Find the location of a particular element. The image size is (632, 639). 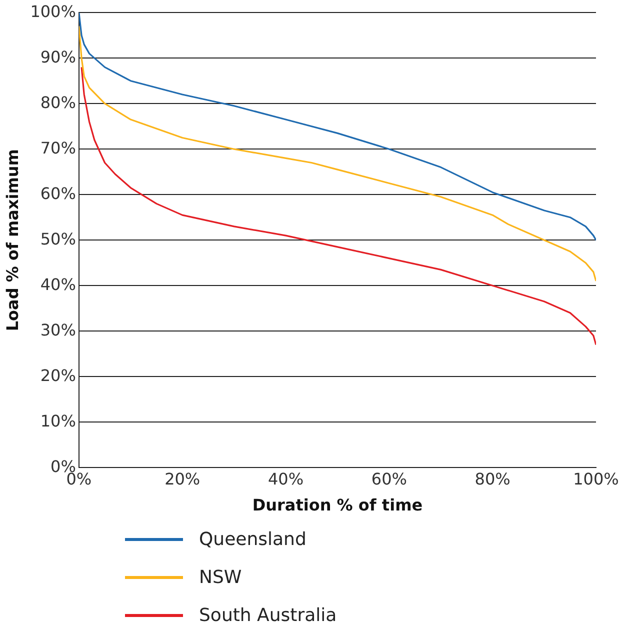

y-tick-label: 100% is located at coordinates (53, 11).